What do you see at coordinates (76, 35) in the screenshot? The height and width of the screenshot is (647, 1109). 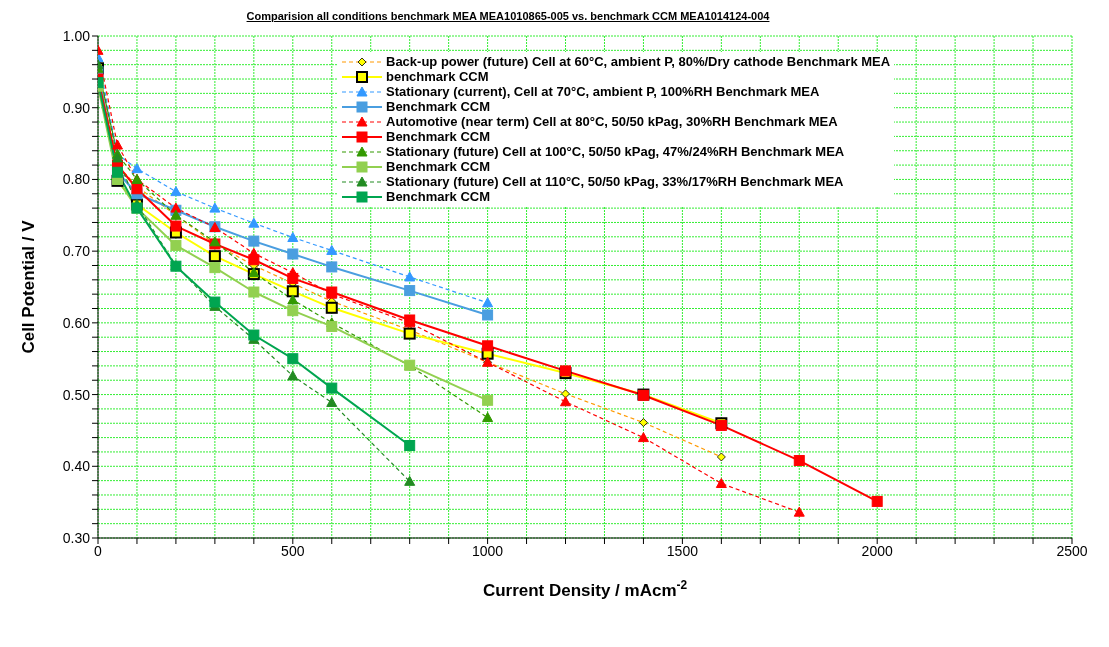 I see `y-tick-label: 1.00` at bounding box center [76, 35].